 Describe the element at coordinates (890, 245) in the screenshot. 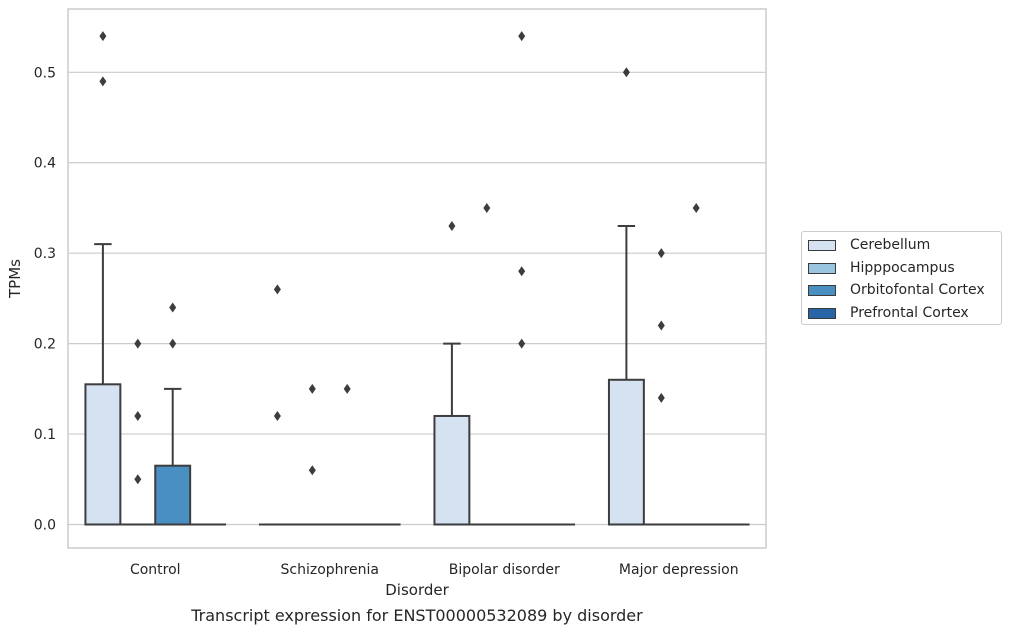

I see `legend-label: Cerebellum` at that location.